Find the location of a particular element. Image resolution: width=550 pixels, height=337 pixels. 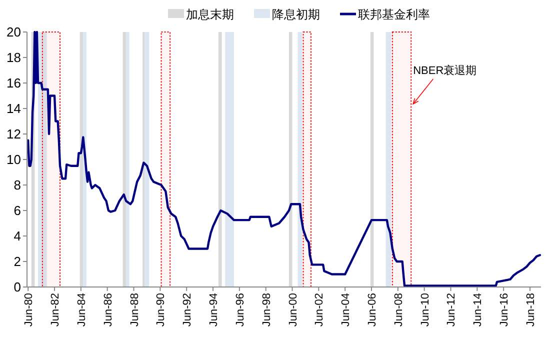

y-tick-label: 0 is located at coordinates (17, 287).